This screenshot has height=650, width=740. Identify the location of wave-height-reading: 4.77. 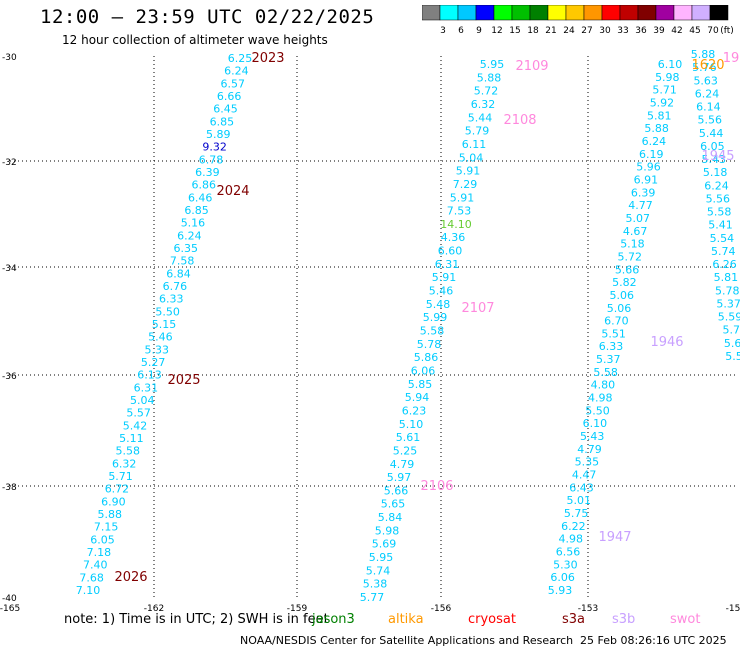
(640, 205).